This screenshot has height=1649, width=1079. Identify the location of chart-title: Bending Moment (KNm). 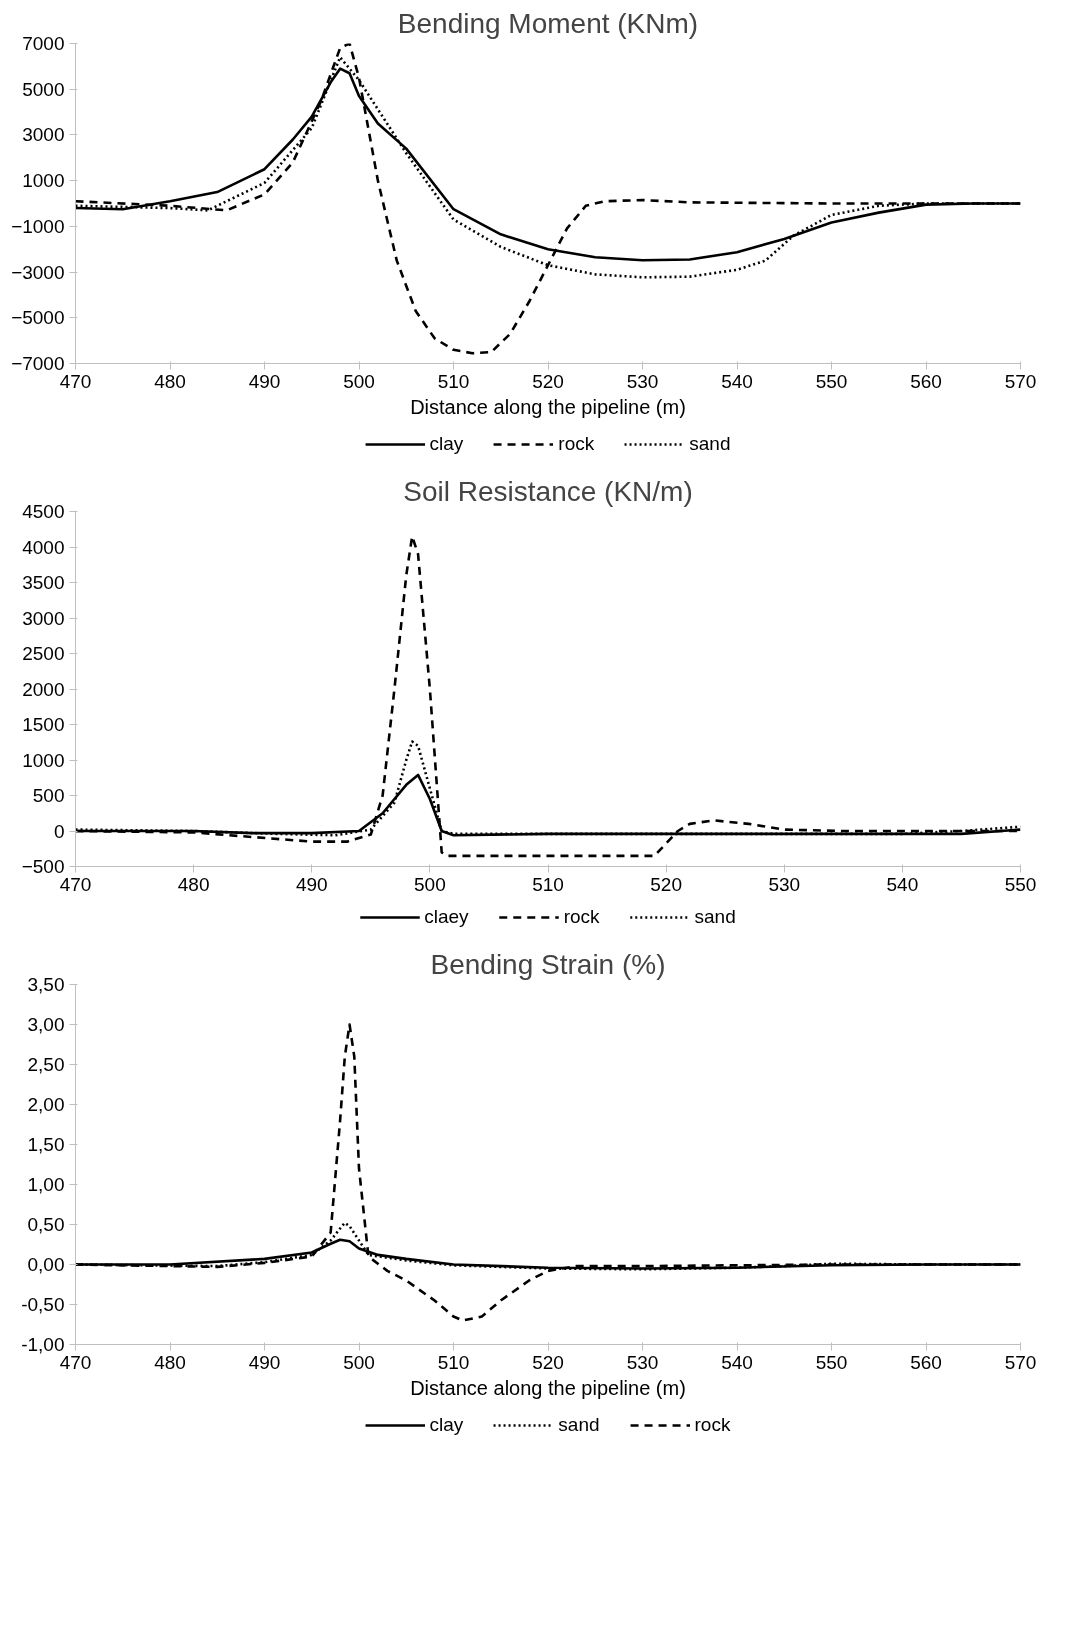
(548, 23).